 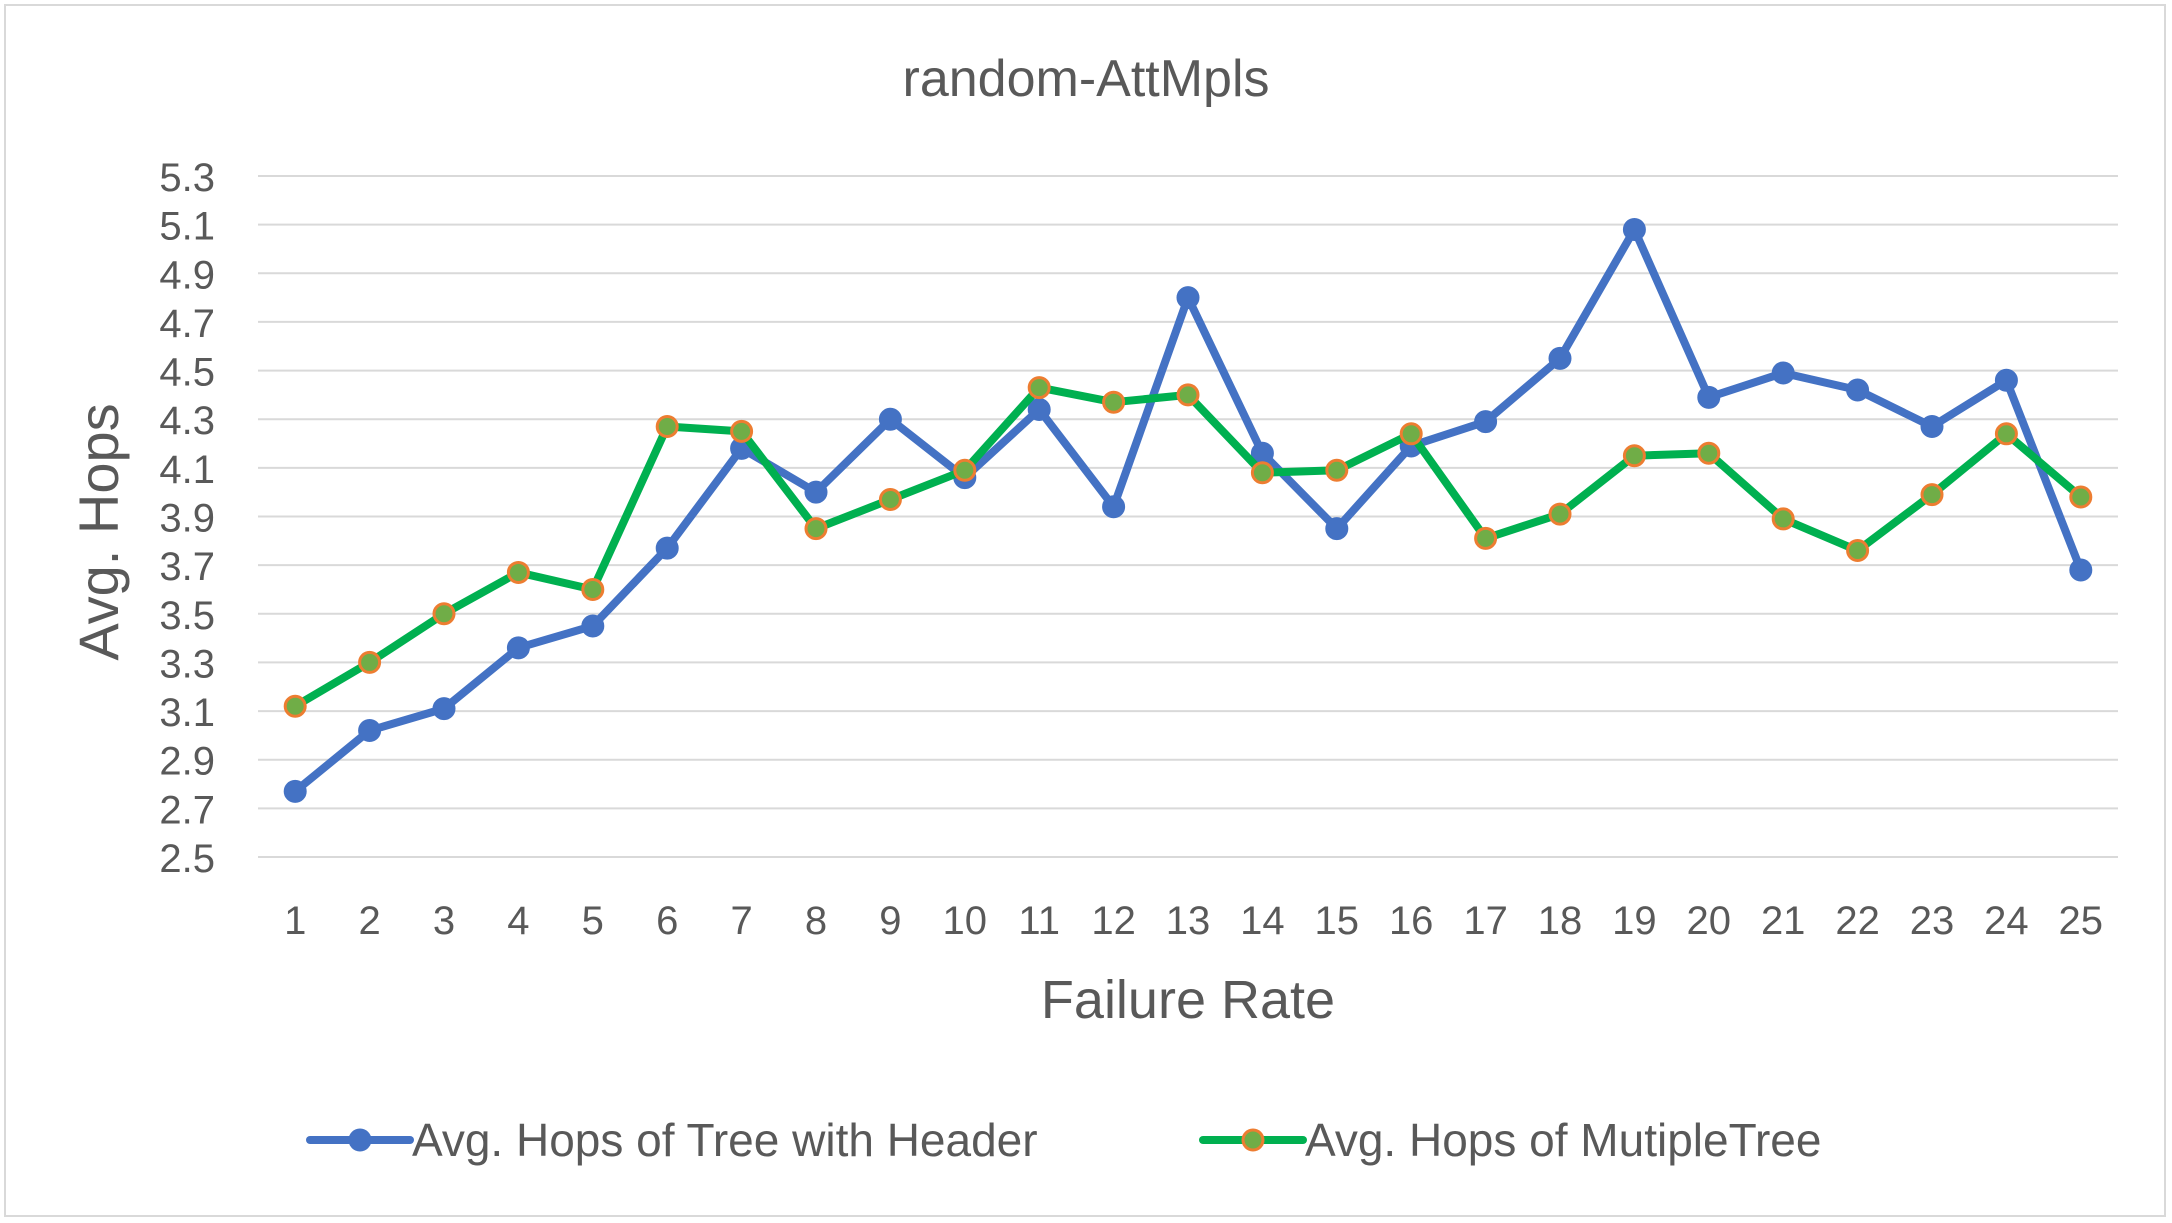 I want to click on x-tick-label: 14, so click(x=1262, y=921).